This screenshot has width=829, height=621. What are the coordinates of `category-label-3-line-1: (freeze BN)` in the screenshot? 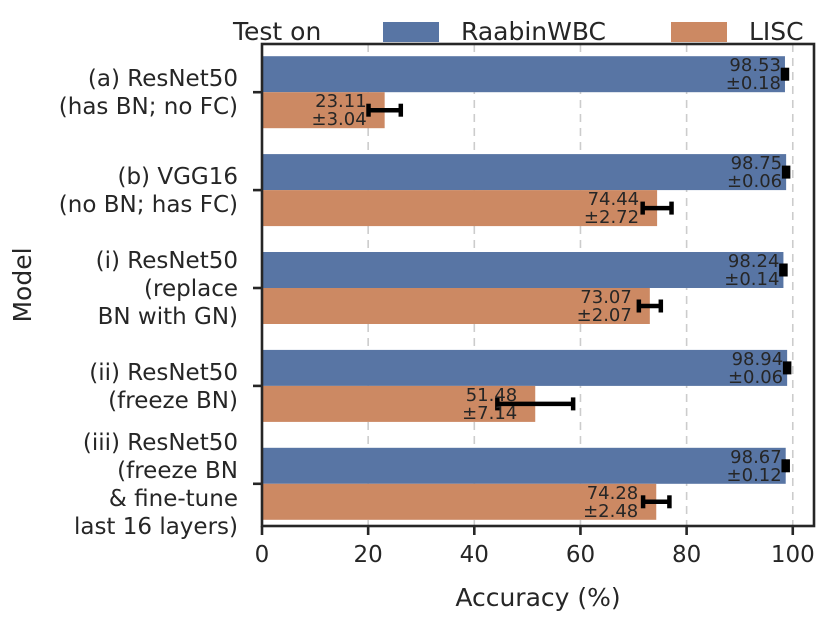 It's located at (173, 401).